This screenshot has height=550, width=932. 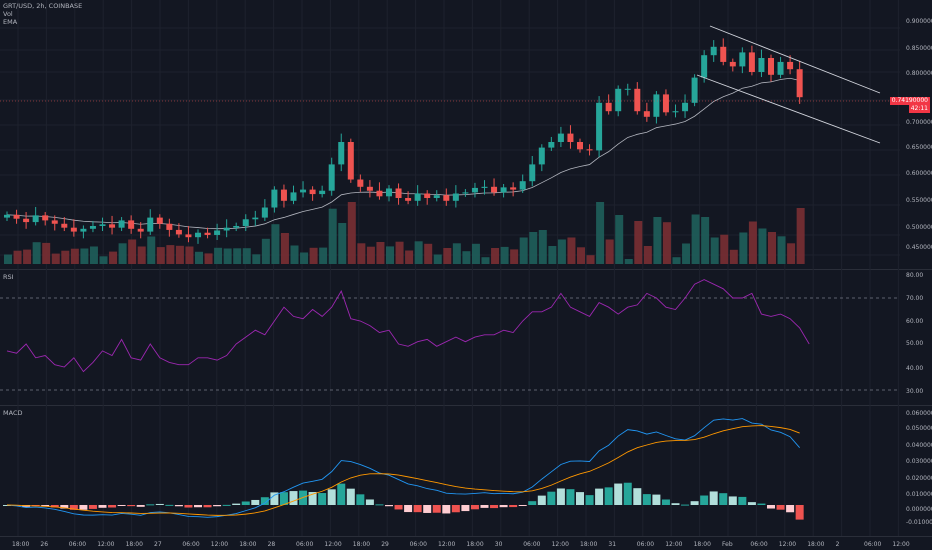 I want to click on time-axis-label: 31, so click(x=612, y=544).